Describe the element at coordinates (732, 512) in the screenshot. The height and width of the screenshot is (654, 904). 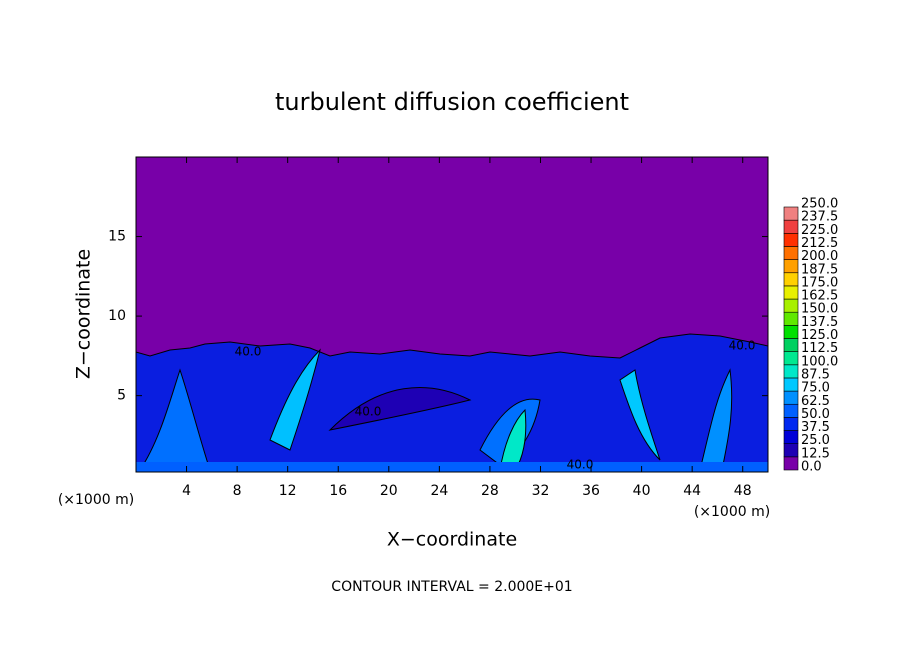
I see `x-unit-label: (×1000 m)` at that location.